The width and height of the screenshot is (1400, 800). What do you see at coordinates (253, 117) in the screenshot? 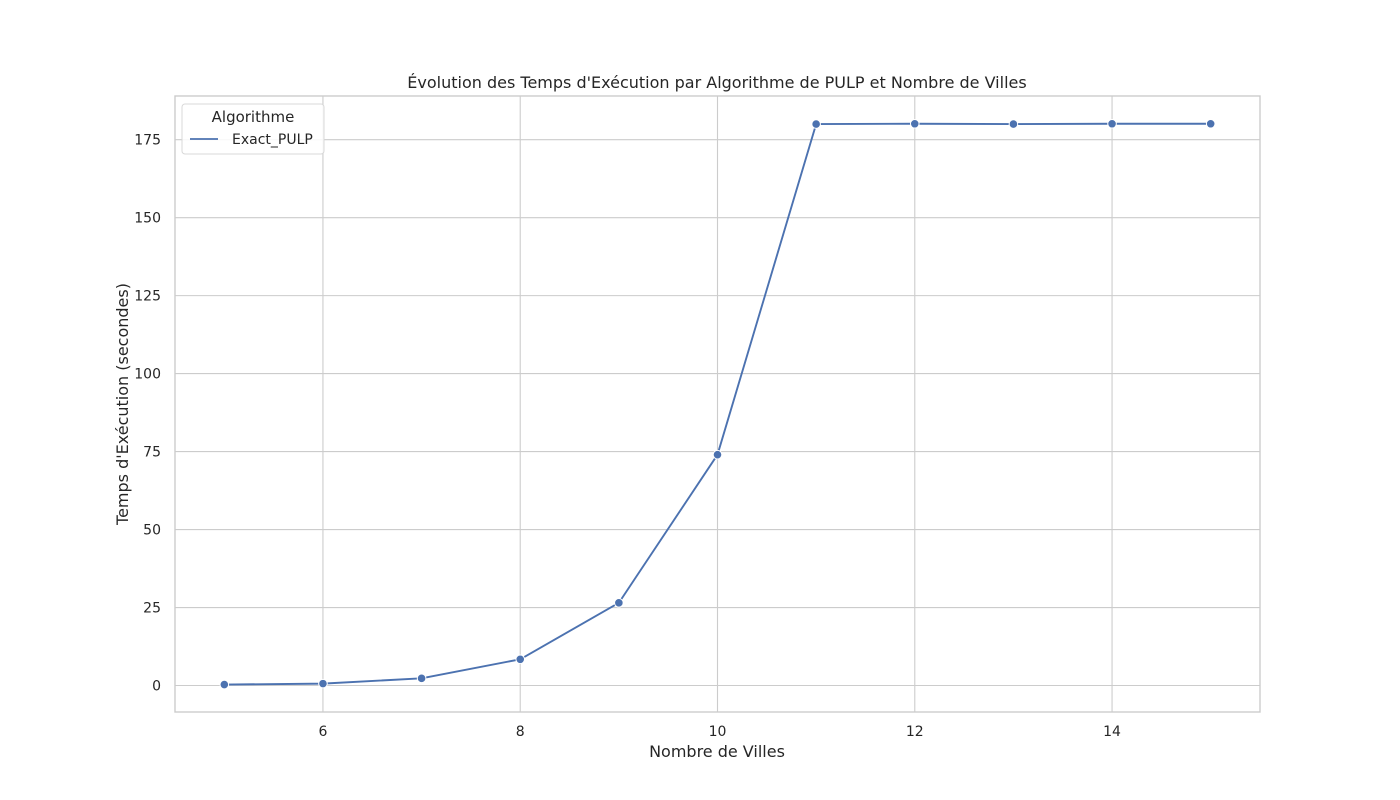
I see `legend-title: Algorithme` at bounding box center [253, 117].